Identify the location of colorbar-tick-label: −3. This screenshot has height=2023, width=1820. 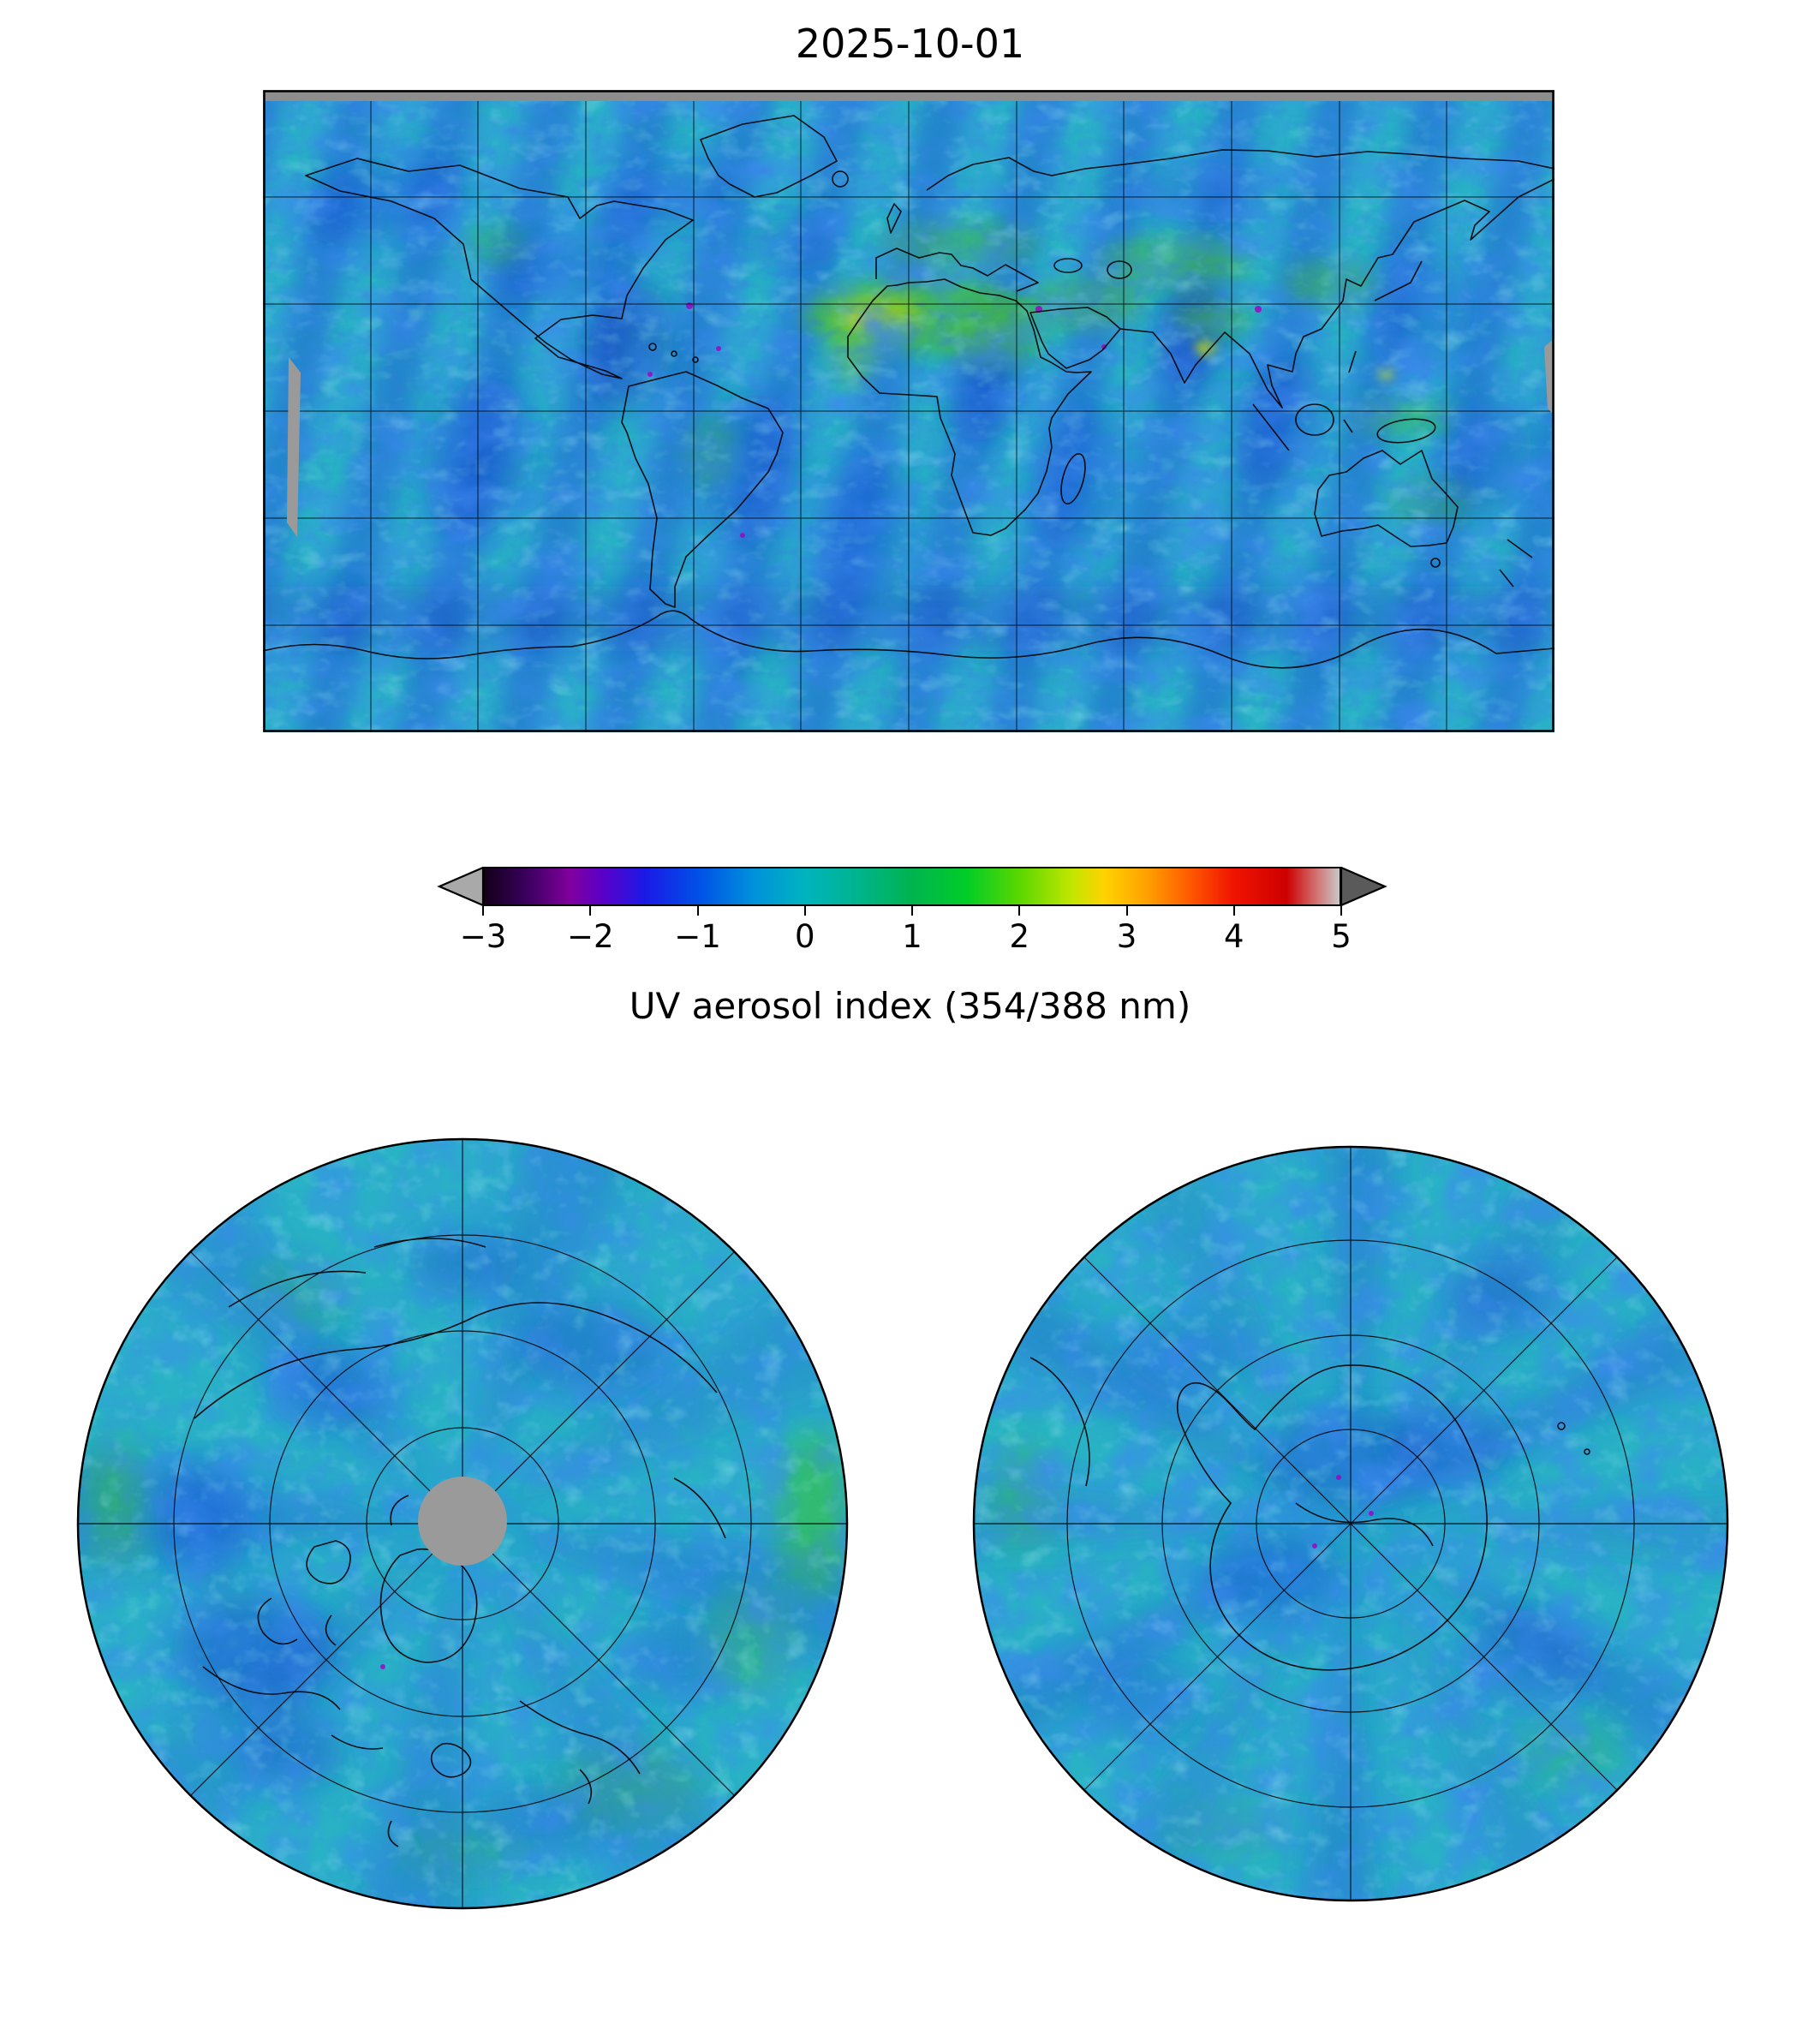
(483, 936).